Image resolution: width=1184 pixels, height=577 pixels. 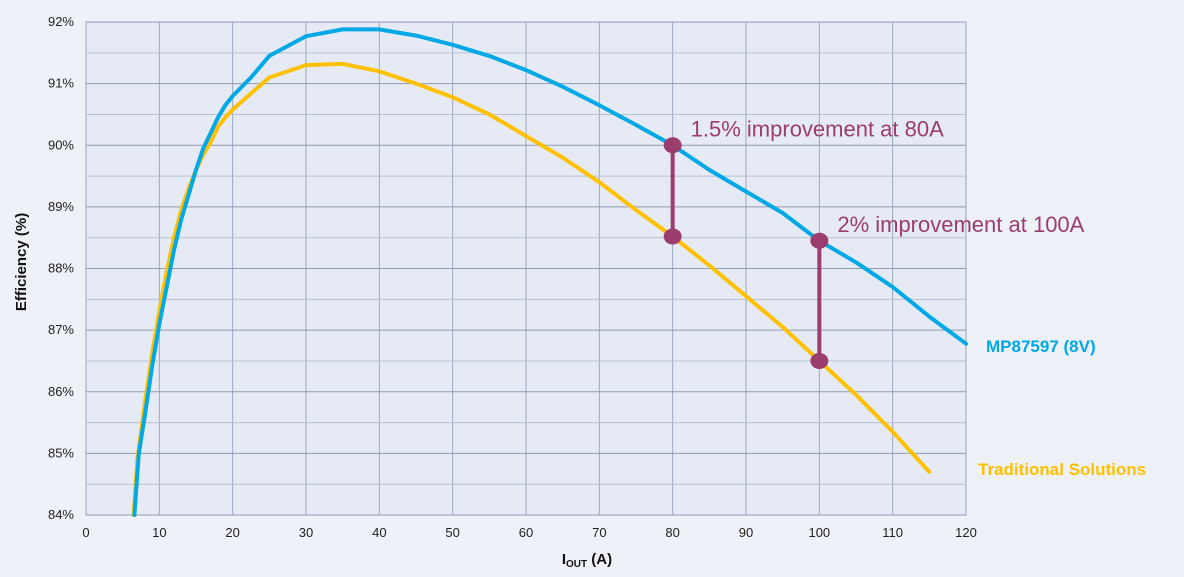 I want to click on y-tick-label: 92%, so click(x=61, y=21).